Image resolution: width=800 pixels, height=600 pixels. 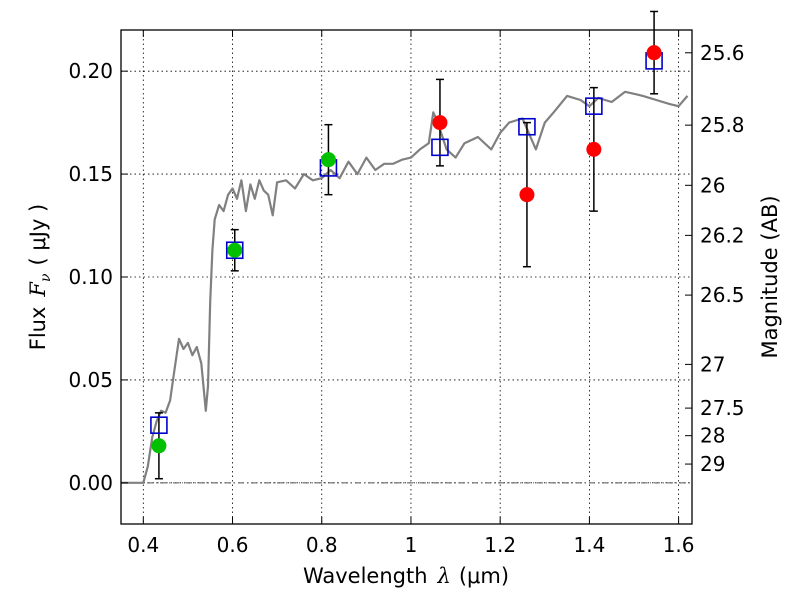 I want to click on y-axis-subscript: ν, so click(x=46, y=277).